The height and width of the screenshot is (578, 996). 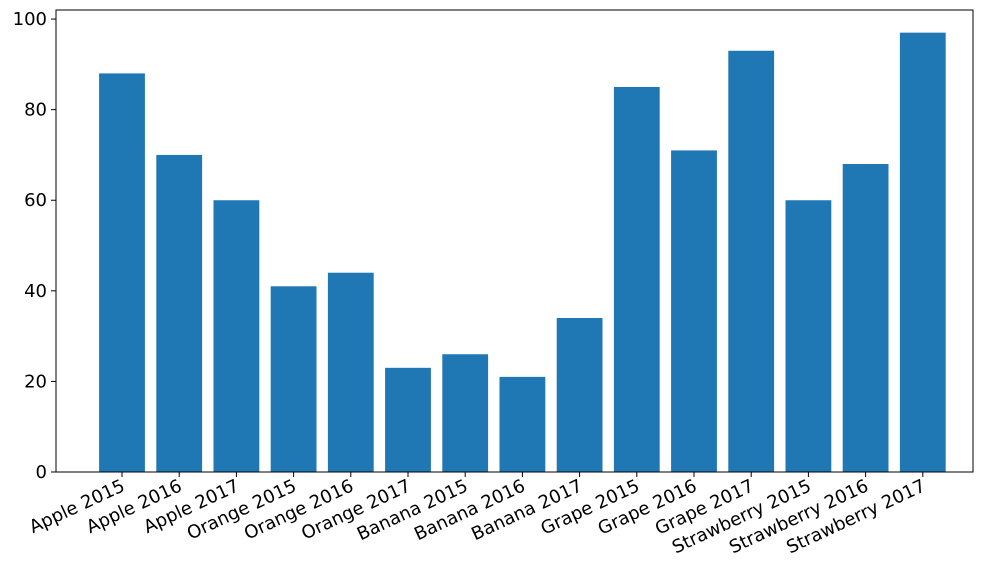 What do you see at coordinates (34, 246) in the screenshot?
I see `y-axis: 0 20 40 60 80 100` at bounding box center [34, 246].